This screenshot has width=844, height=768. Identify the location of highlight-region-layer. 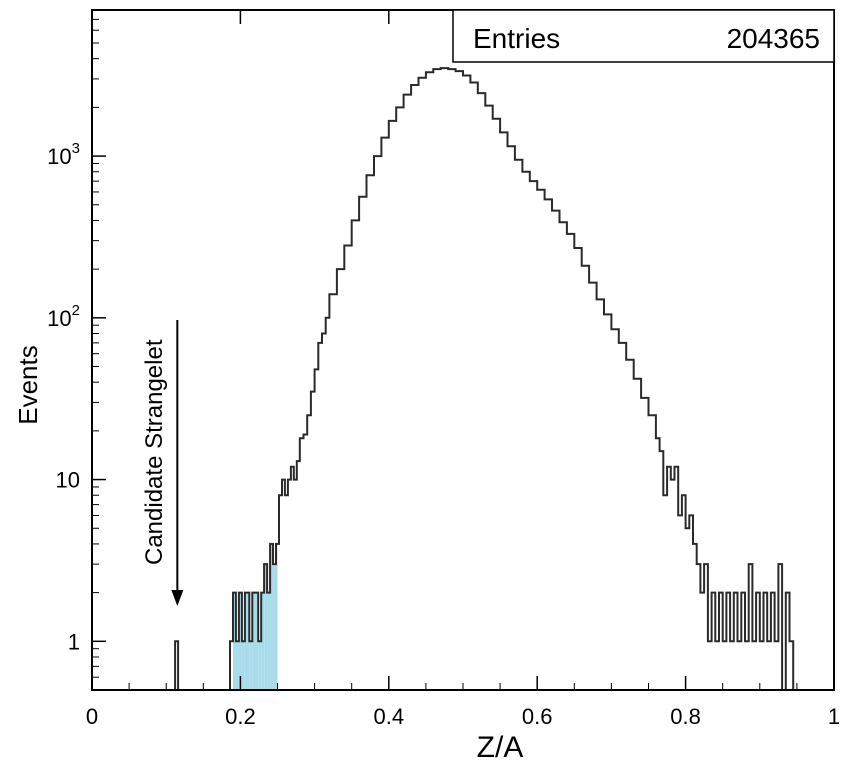
(255, 616).